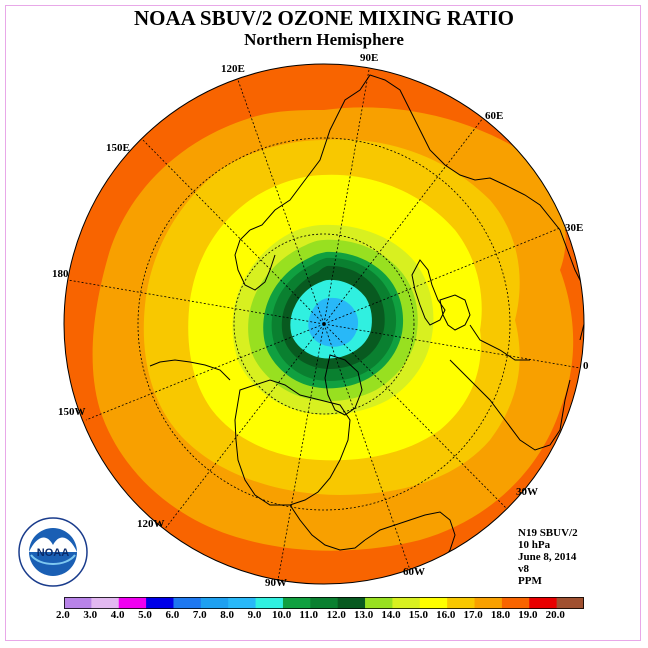 The image size is (648, 648). What do you see at coordinates (151, 524) in the screenshot?
I see `longitude-label-120w: 120W` at bounding box center [151, 524].